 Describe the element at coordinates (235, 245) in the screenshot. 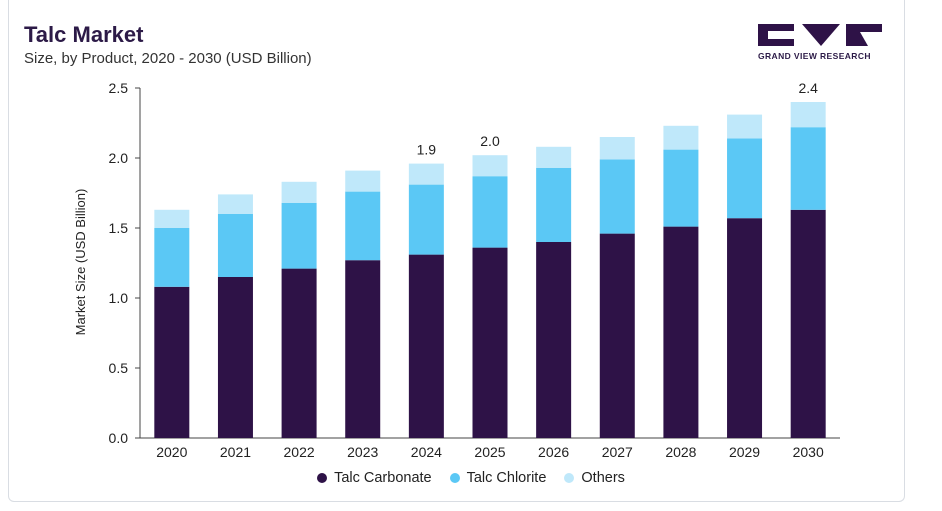

I see `bar-talc-chlorite-2021` at that location.